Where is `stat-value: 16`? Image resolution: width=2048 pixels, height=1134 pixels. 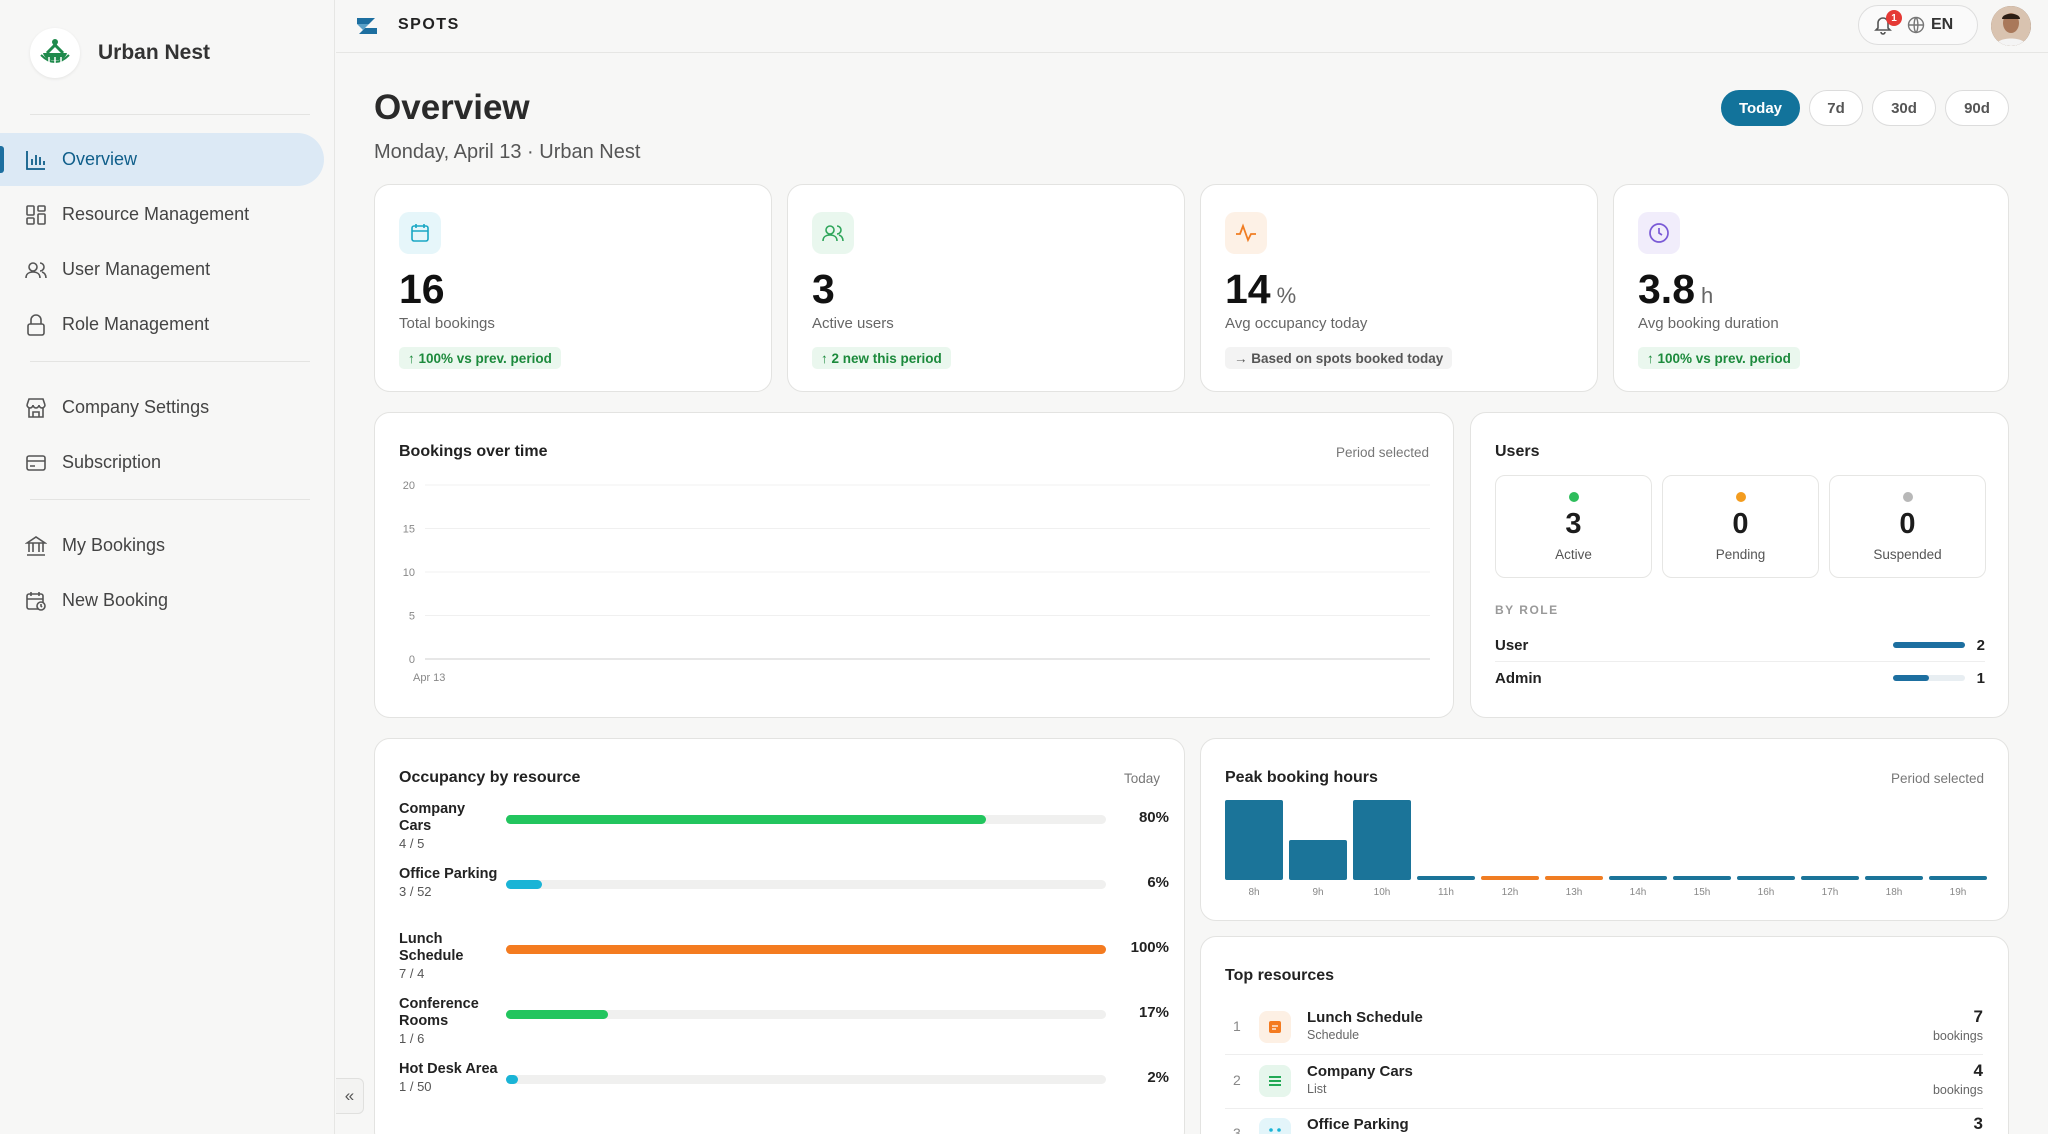 stat-value: 16 is located at coordinates (422, 289).